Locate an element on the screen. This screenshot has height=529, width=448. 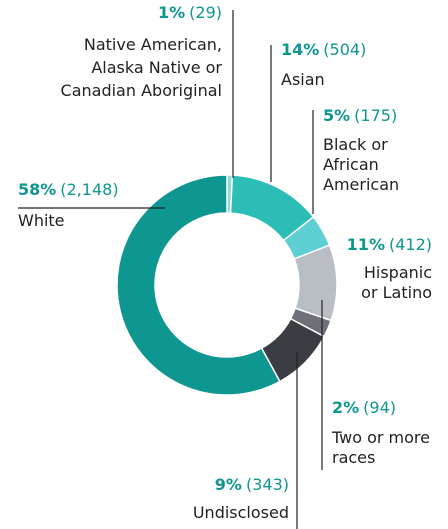
percent-label: 14% is located at coordinates (300, 49).